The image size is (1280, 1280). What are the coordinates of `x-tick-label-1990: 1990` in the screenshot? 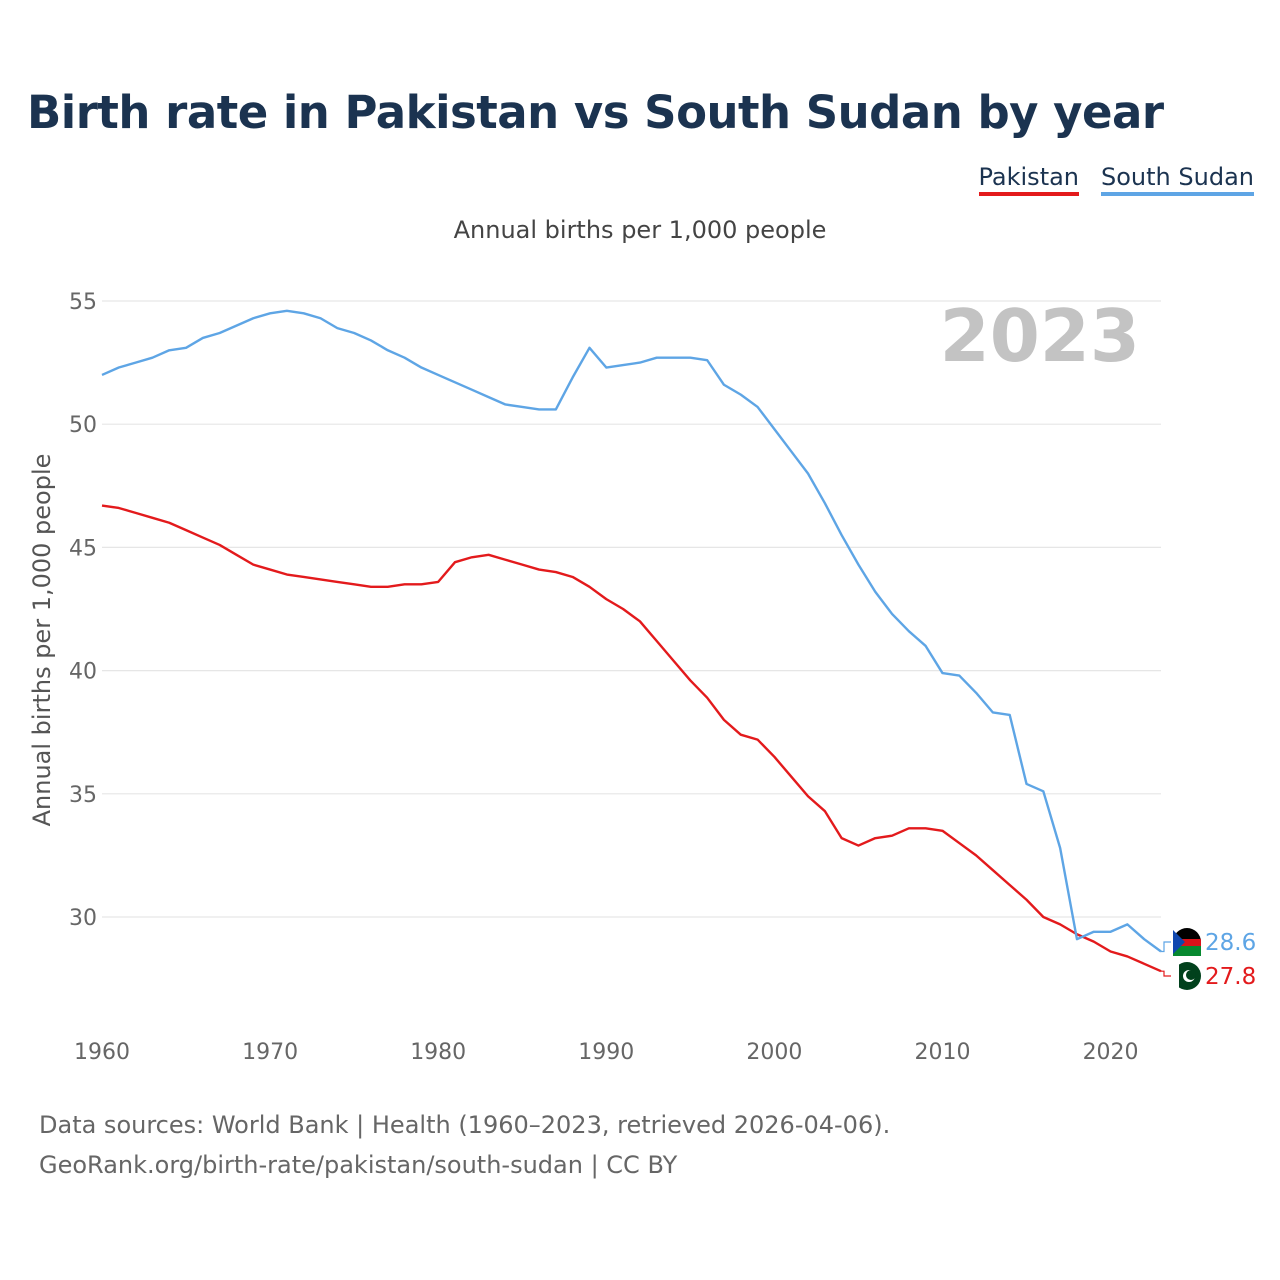 It's located at (606, 1052).